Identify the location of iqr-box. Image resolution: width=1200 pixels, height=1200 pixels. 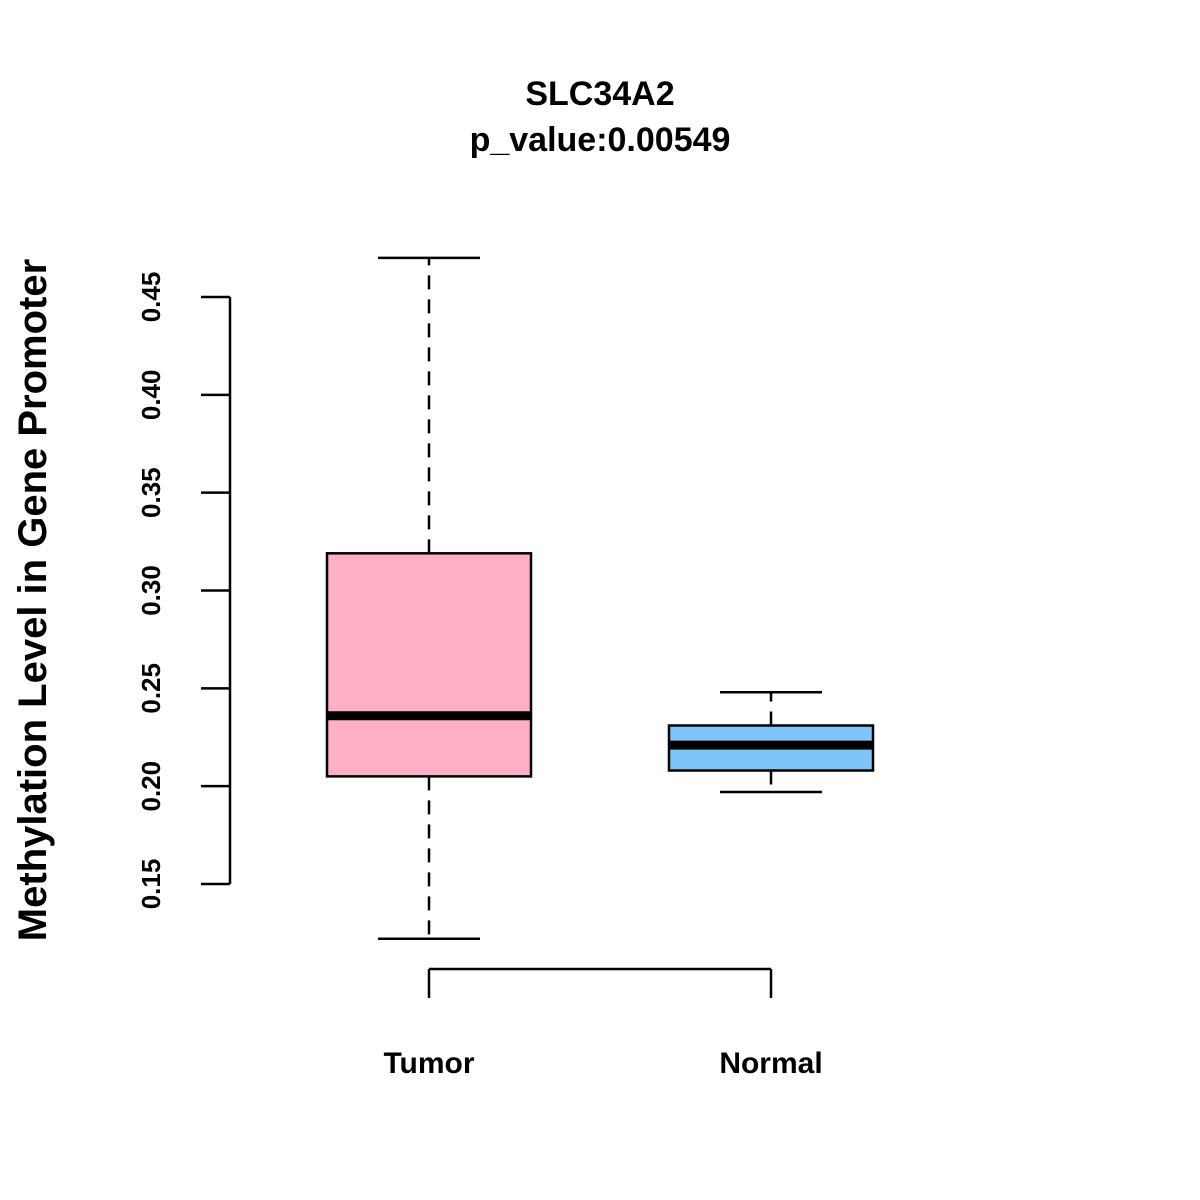
(429, 665).